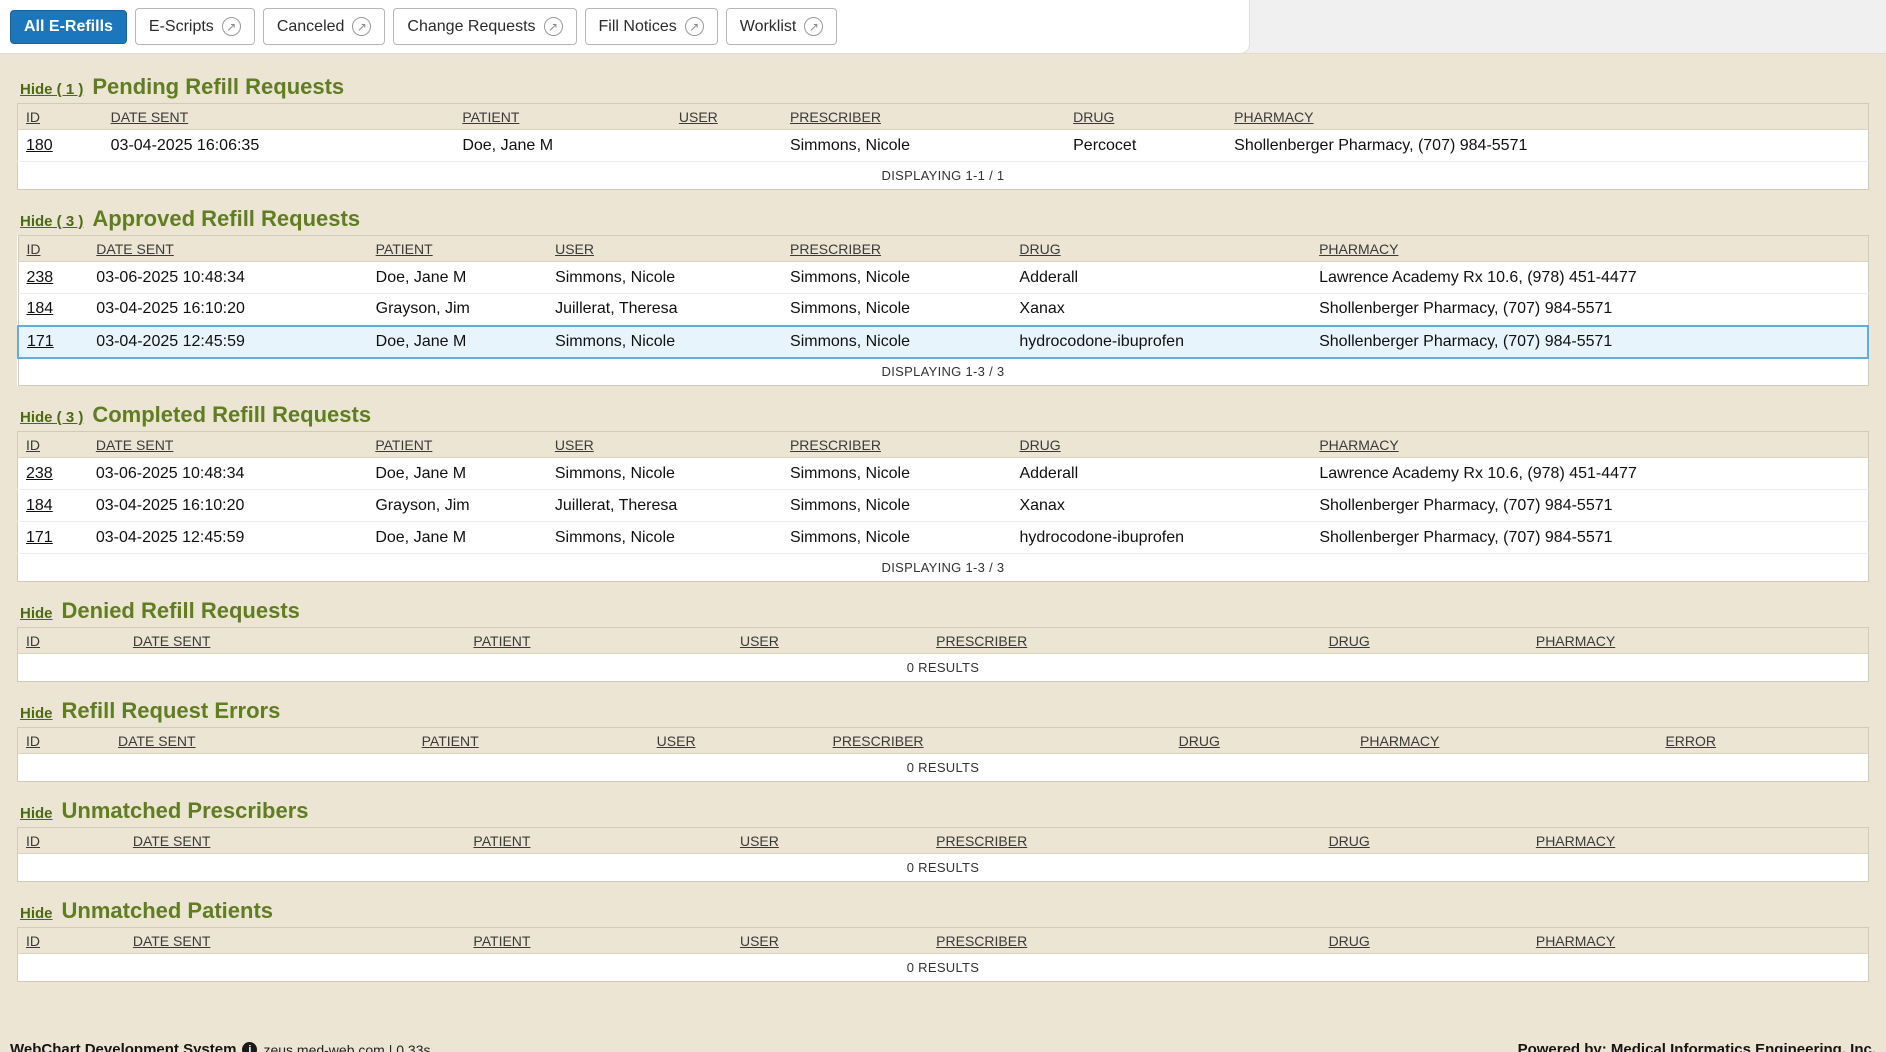 The width and height of the screenshot is (1886, 1052). What do you see at coordinates (781, 26) in the screenshot?
I see `tab-worklist: Worklist ↗` at bounding box center [781, 26].